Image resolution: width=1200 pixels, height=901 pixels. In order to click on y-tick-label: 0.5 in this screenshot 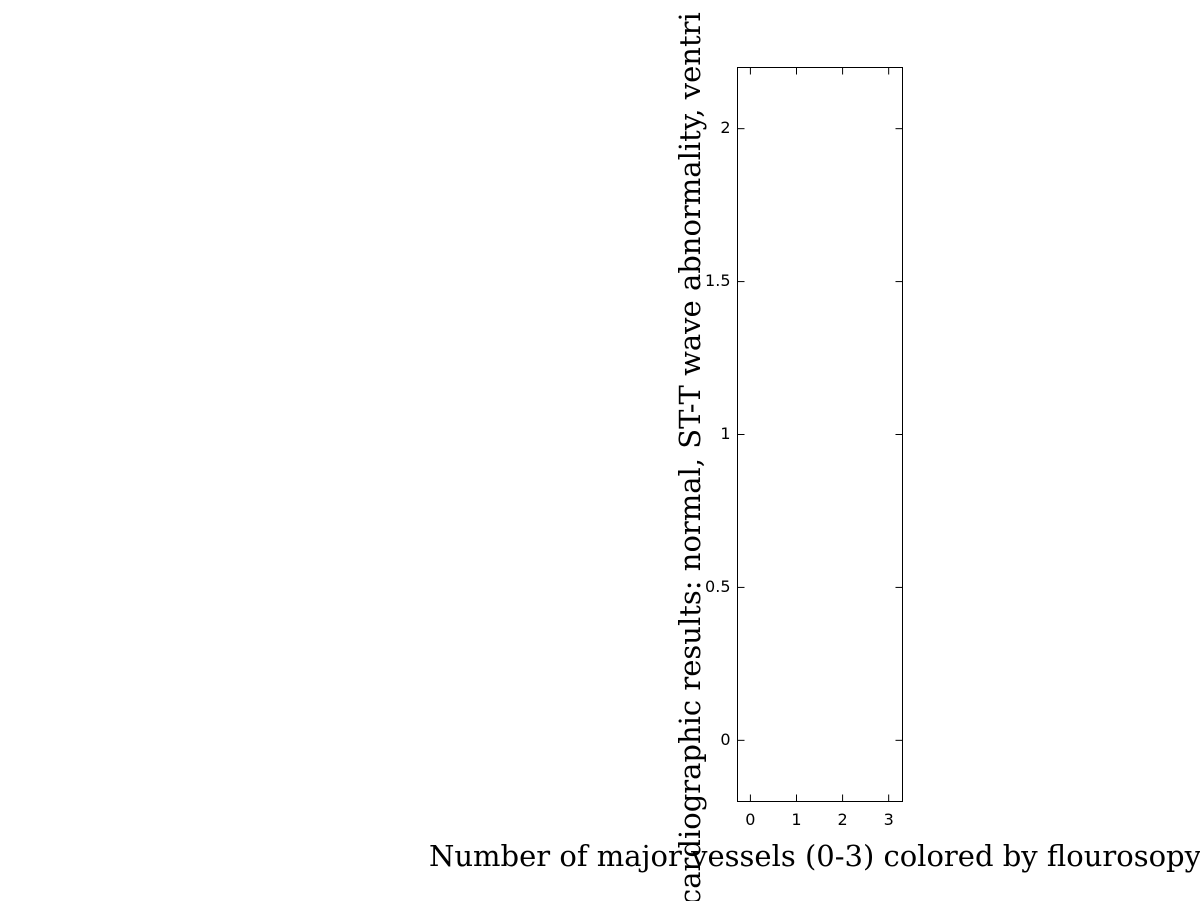, I will do `click(717, 586)`.